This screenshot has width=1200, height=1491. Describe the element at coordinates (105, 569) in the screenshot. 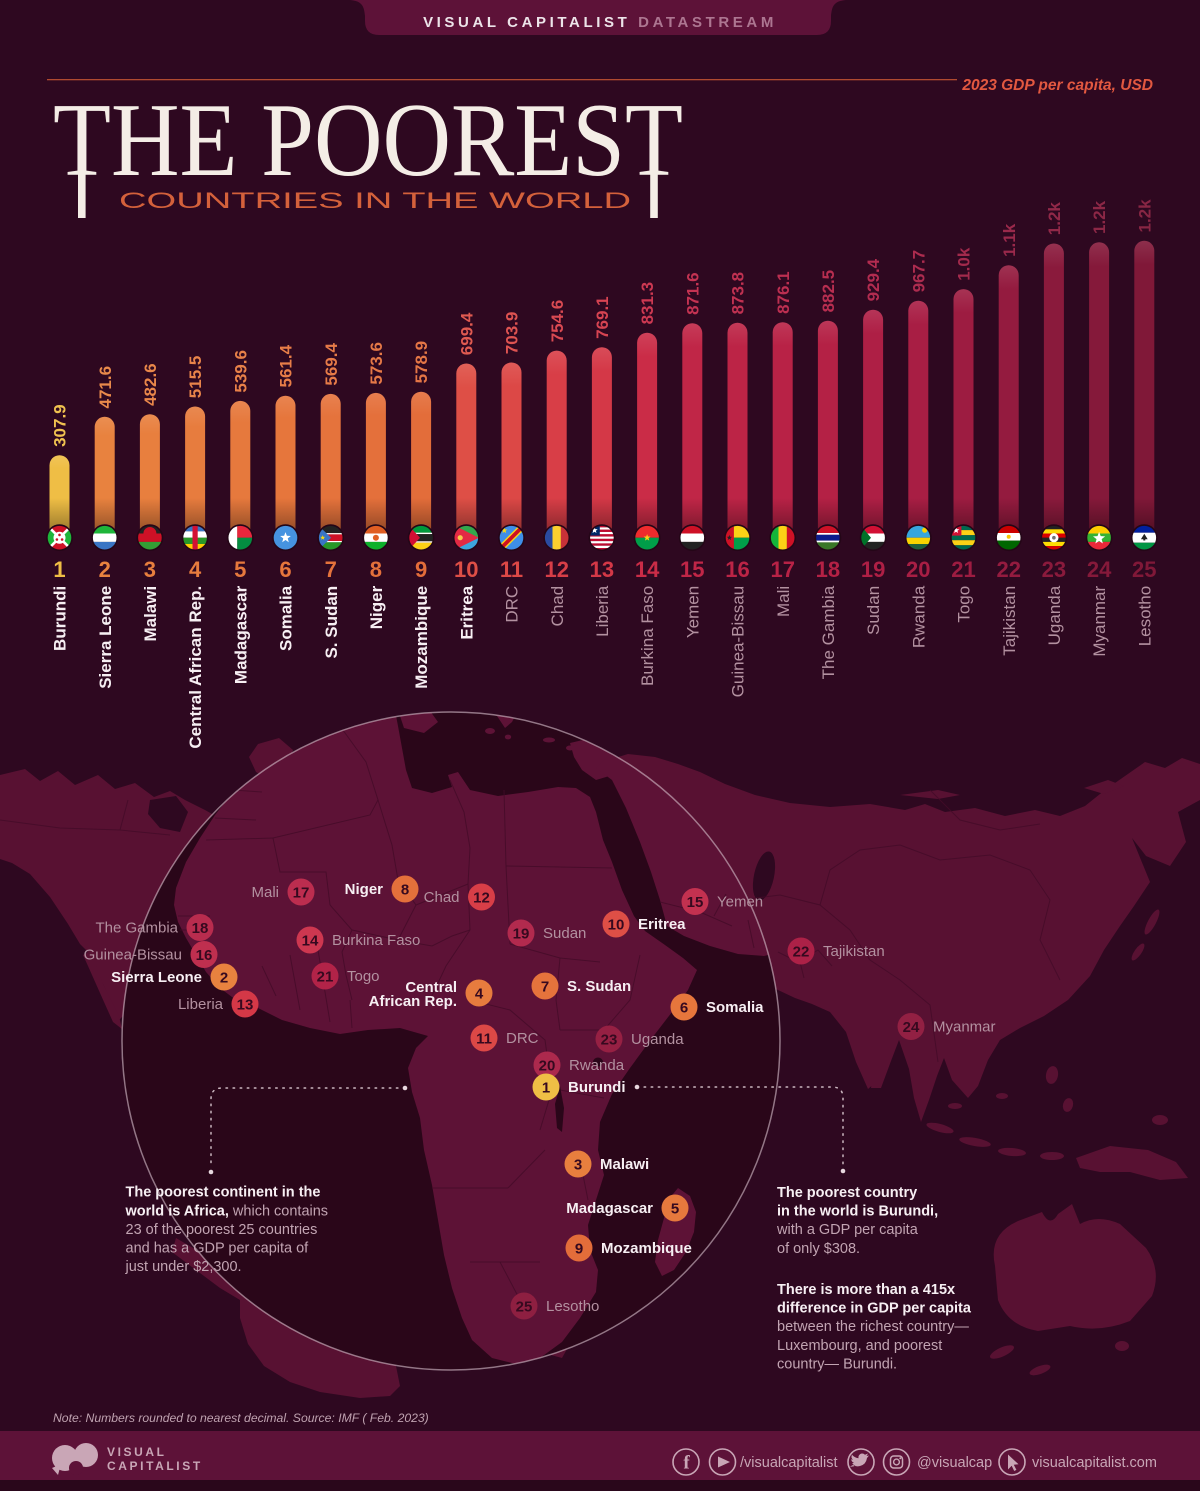

I see `svg-text: 2` at that location.